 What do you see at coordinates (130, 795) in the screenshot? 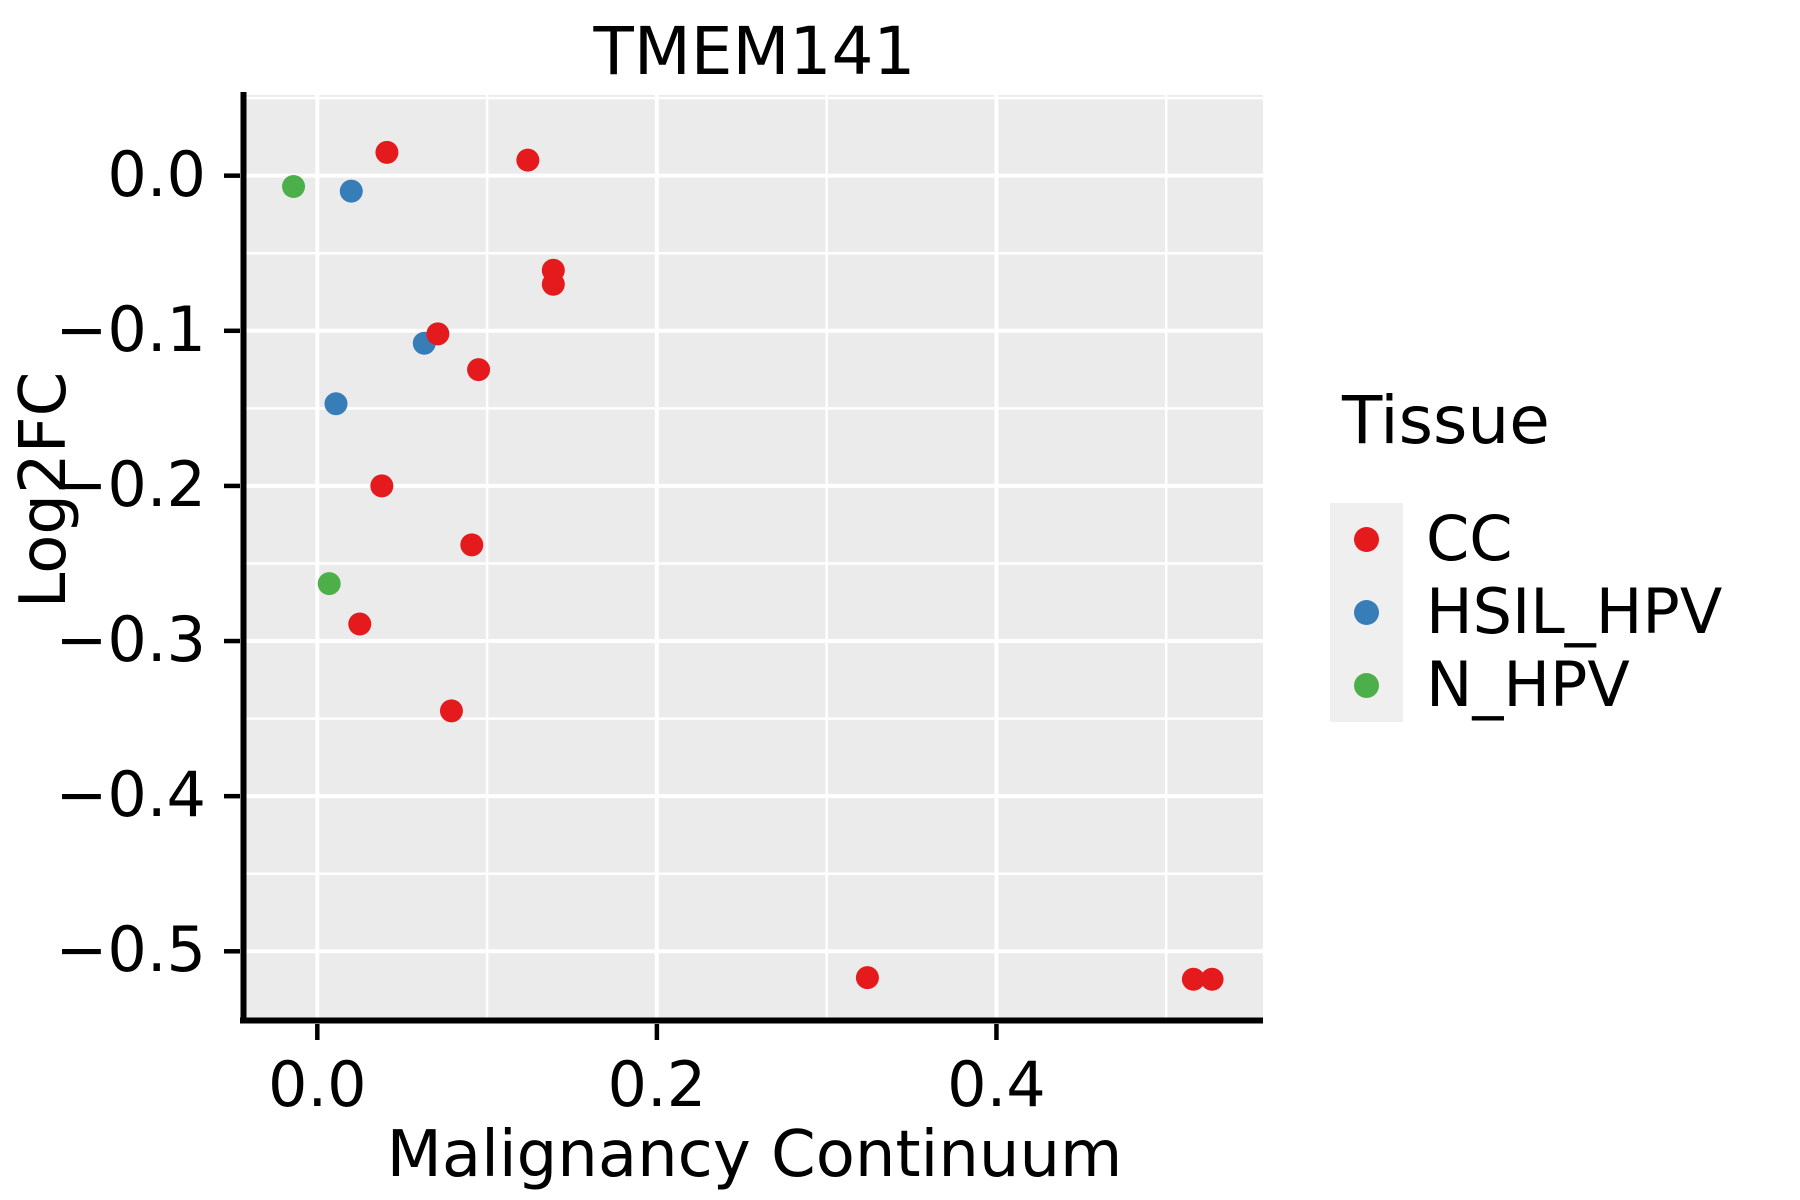
I see `y-tick-label: −0.4` at bounding box center [130, 795].